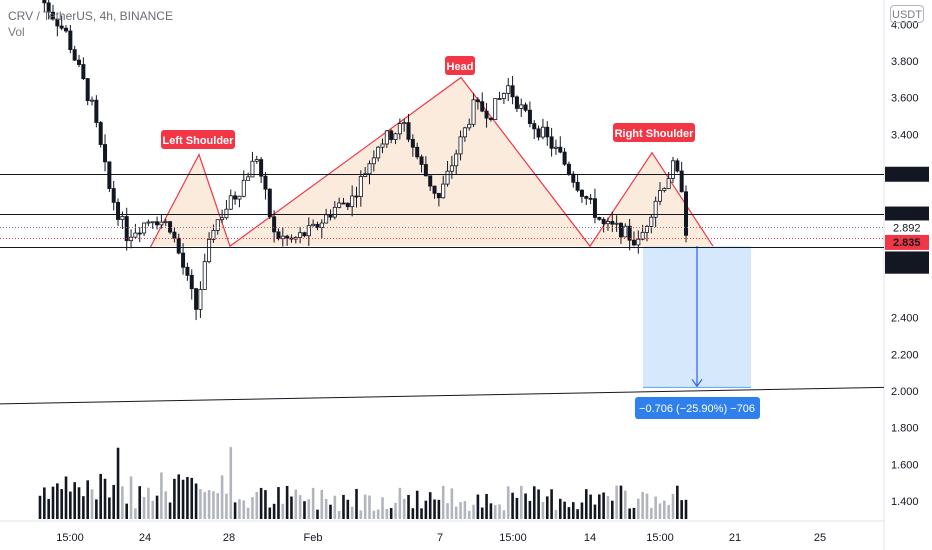 The width and height of the screenshot is (932, 550). What do you see at coordinates (441, 538) in the screenshot?
I see `time-axis: 15:00 24 28 Feb 7 15:00 14 15:00 21 25` at bounding box center [441, 538].